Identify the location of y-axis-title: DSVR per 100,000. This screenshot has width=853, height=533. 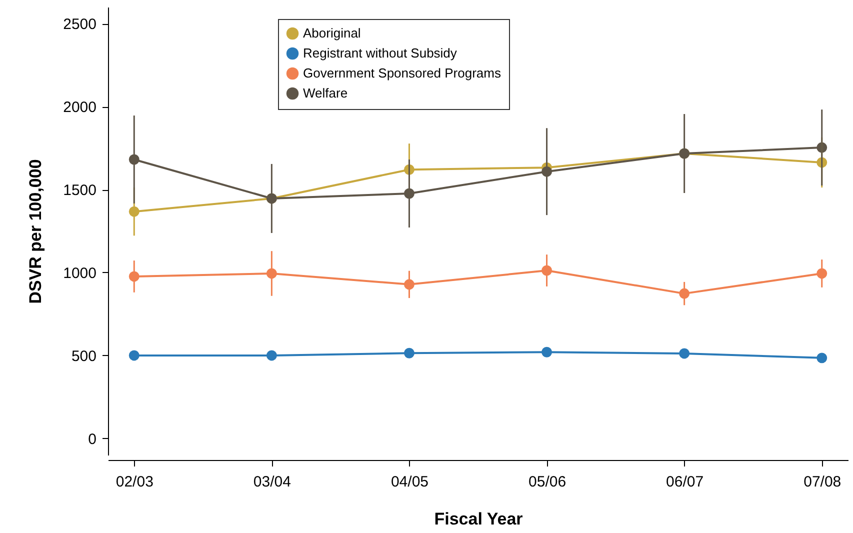
(36, 231).